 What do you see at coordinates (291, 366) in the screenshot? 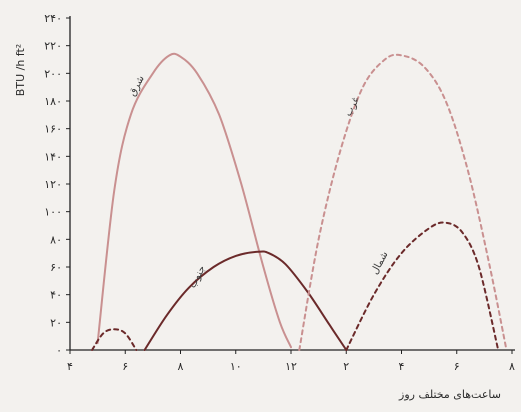
I see `x-tick-label: ۱۲` at bounding box center [291, 366].